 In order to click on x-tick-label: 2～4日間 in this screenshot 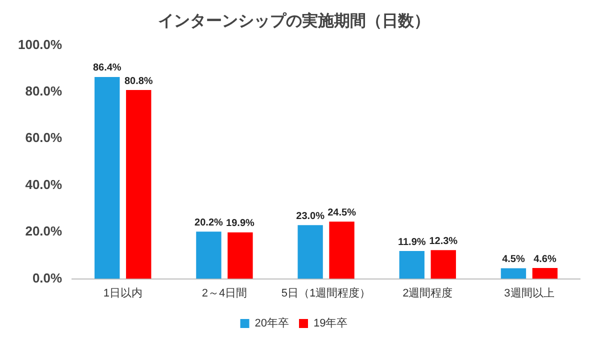, I will do `click(225, 293)`.